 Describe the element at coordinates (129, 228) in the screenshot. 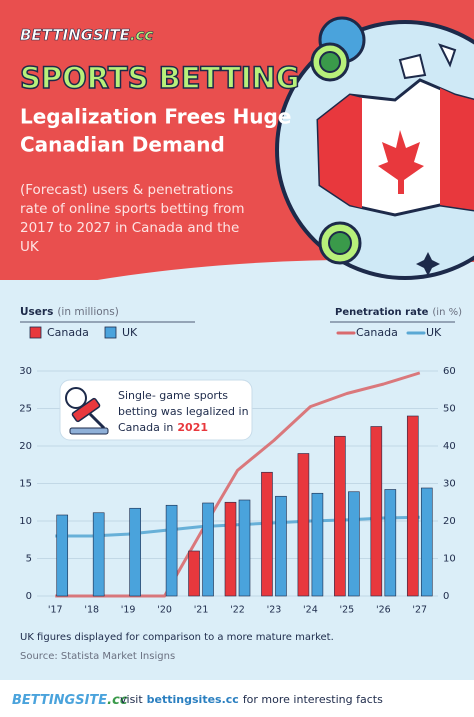

I see `description: 2017 to 2027 in Canada and the` at that location.